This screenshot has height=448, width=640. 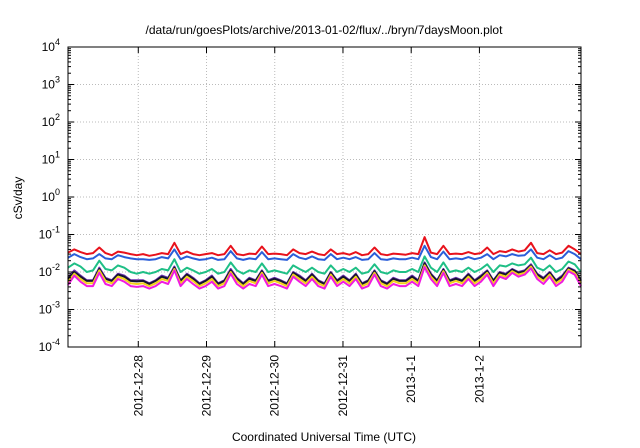 I want to click on series-lines, so click(x=324, y=263).